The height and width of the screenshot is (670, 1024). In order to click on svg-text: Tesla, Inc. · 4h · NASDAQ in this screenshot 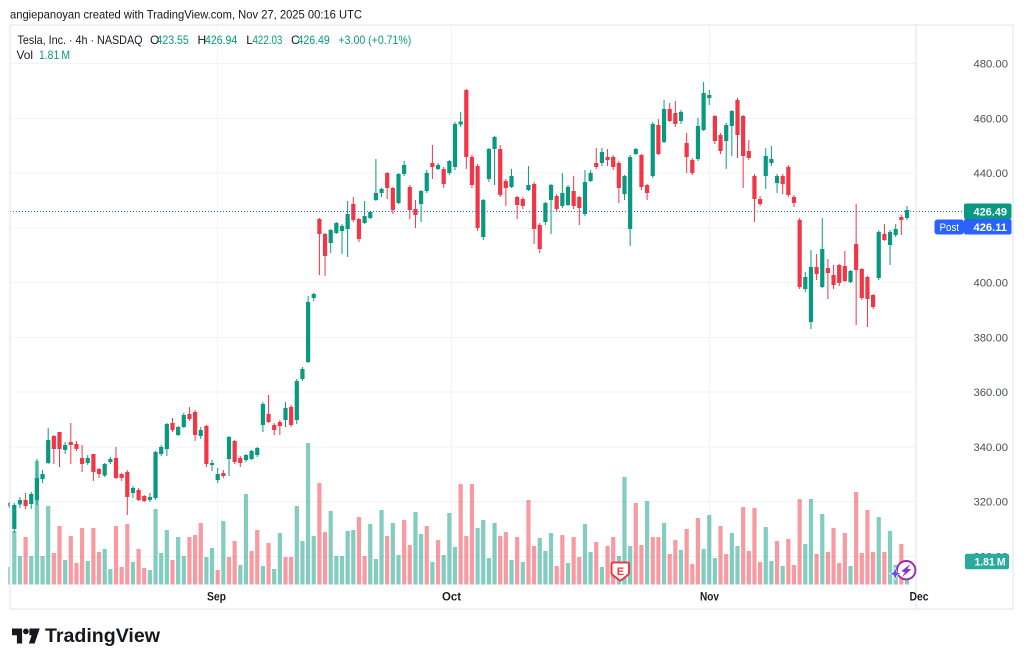, I will do `click(80, 40)`.